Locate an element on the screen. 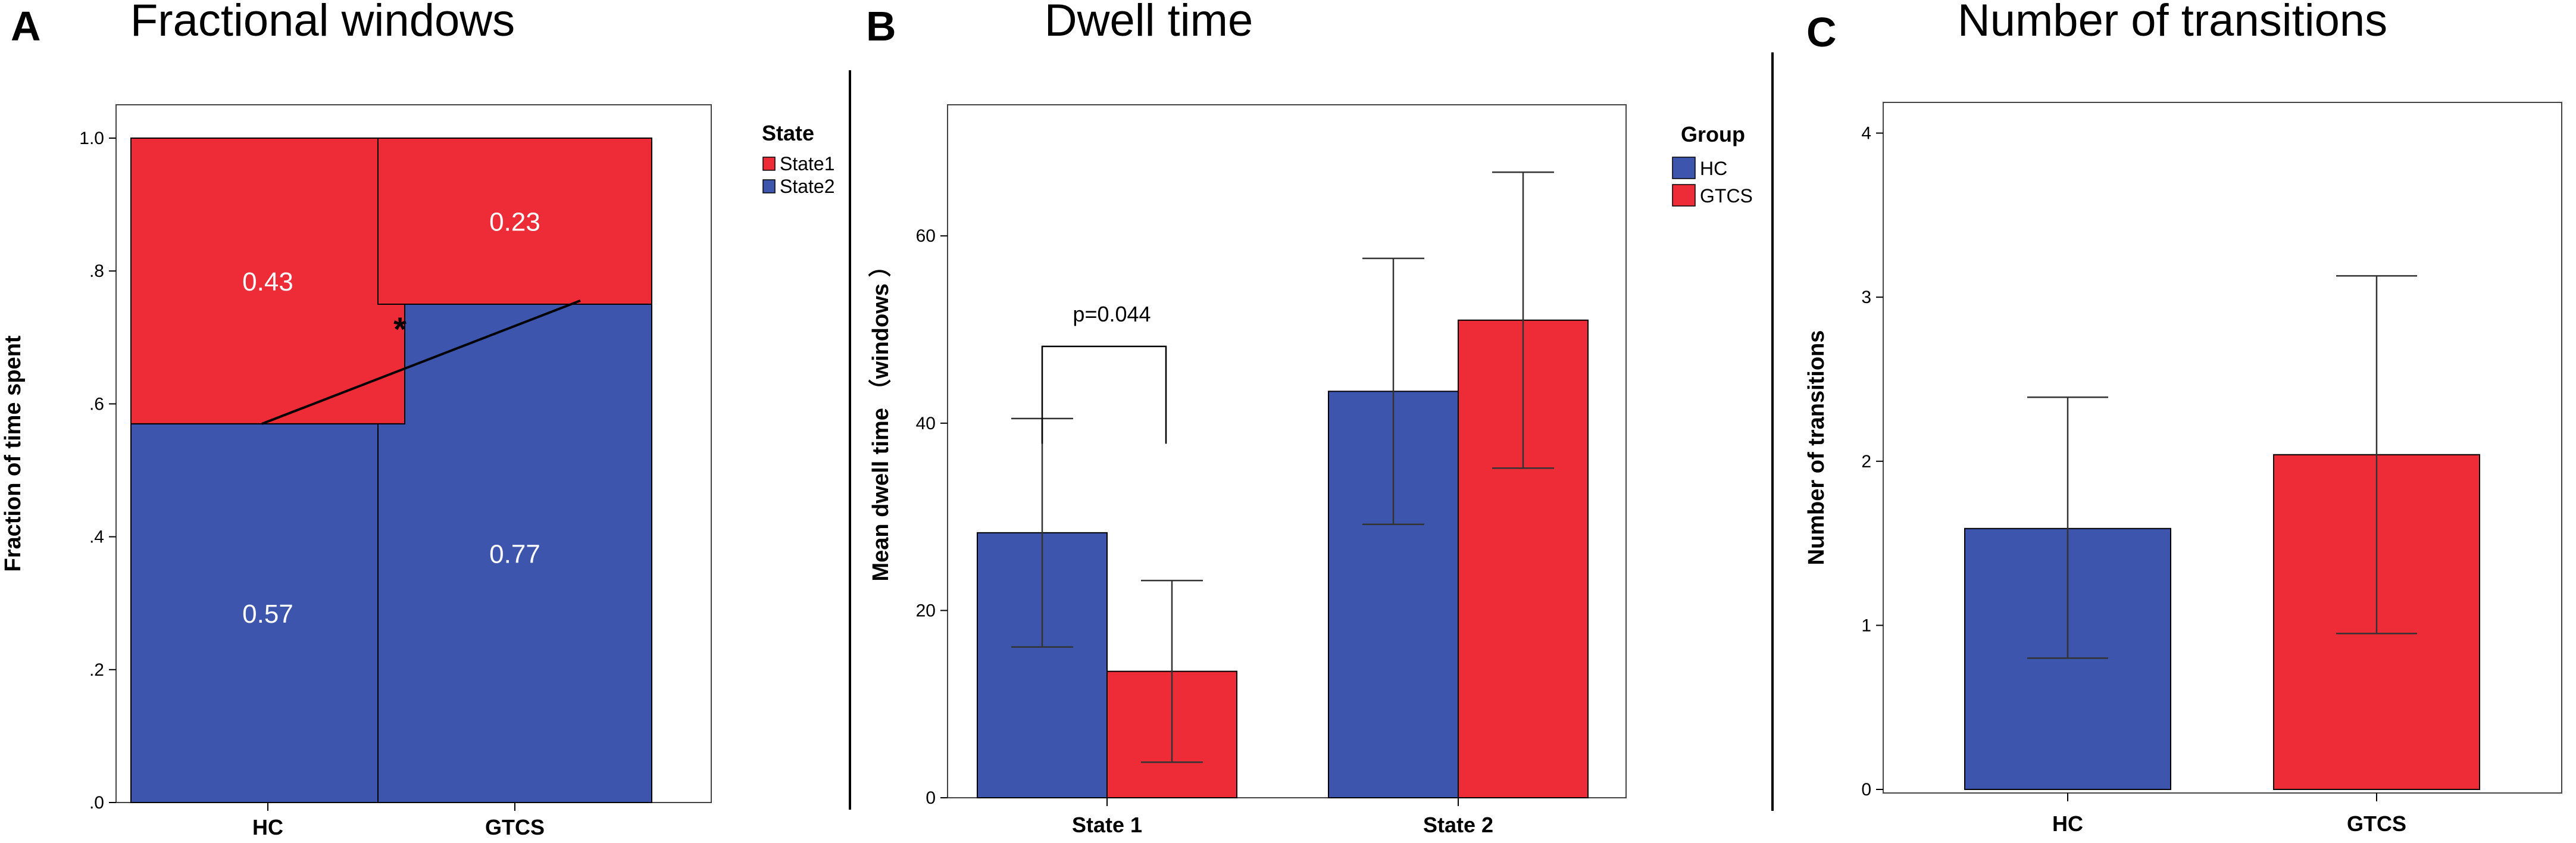  bar-value-label: 0.23 is located at coordinates (514, 222).